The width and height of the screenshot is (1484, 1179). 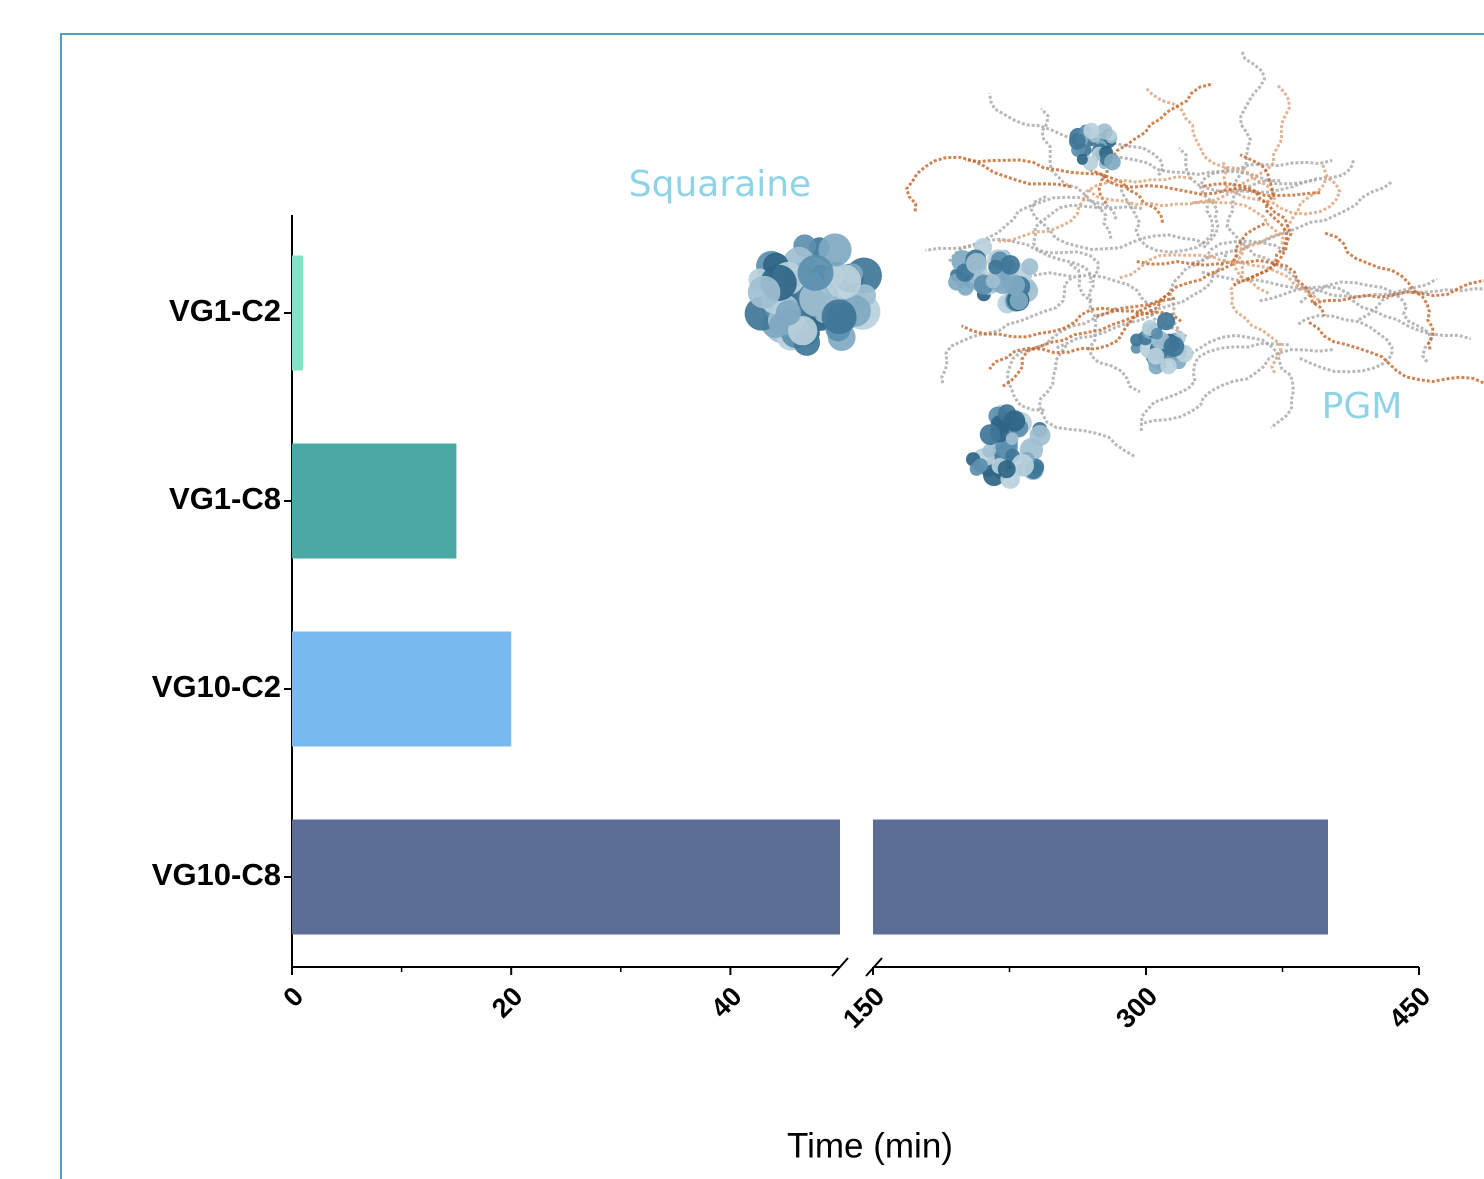 I want to click on y-tick-label: VG1-C2, so click(x=225, y=310).